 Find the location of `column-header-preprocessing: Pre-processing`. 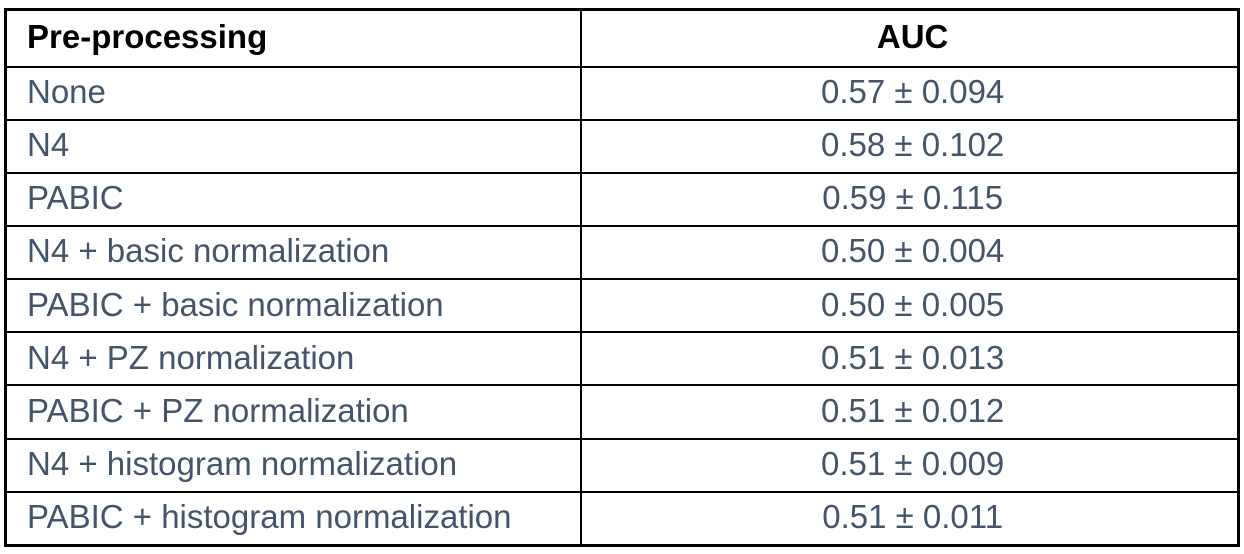

column-header-preprocessing: Pre-processing is located at coordinates (293, 38).